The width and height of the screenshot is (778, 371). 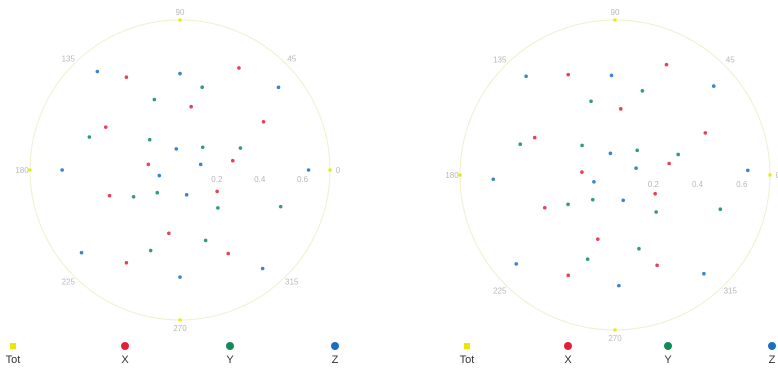 I want to click on radial-tick-label: 0.2, so click(x=654, y=184).